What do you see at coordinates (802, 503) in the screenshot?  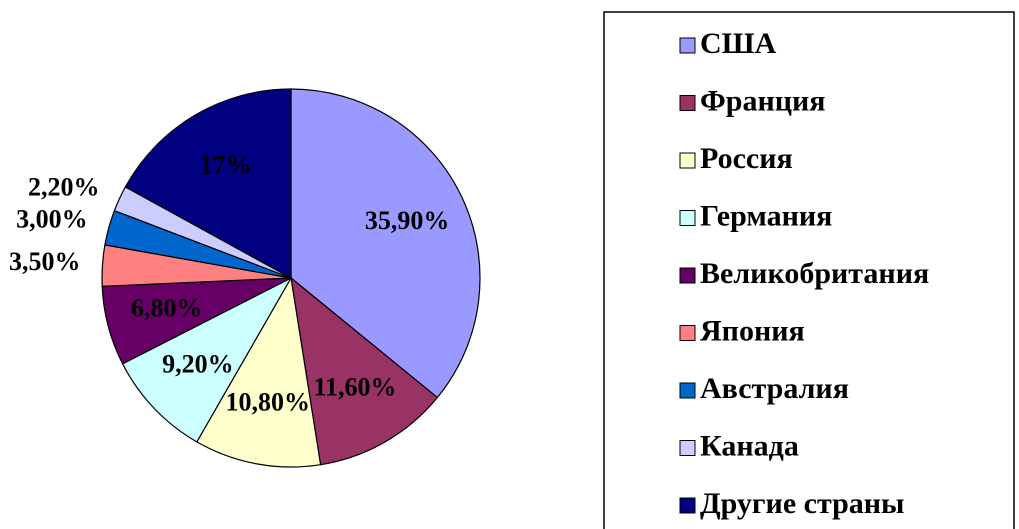 I see `legend-label: Другие страны` at bounding box center [802, 503].